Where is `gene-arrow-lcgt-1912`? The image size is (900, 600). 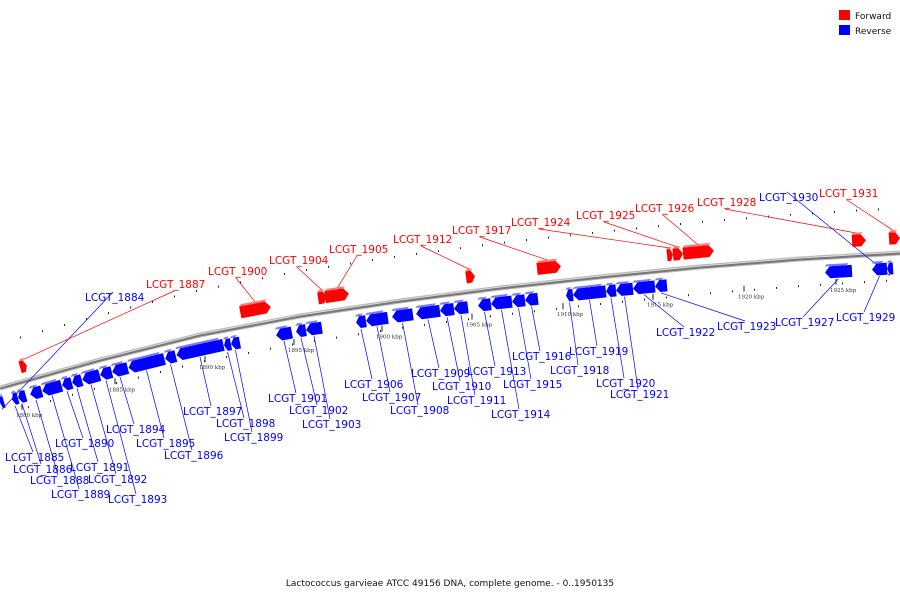
gene-arrow-lcgt-1912 is located at coordinates (470, 276).